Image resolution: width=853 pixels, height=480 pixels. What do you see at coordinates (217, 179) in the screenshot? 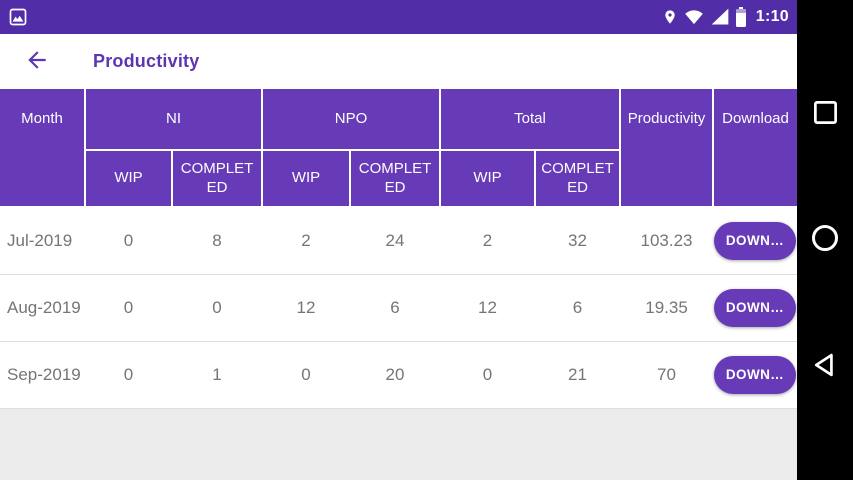
I see `col-header-ni-completed: COMPLETED` at bounding box center [217, 179].